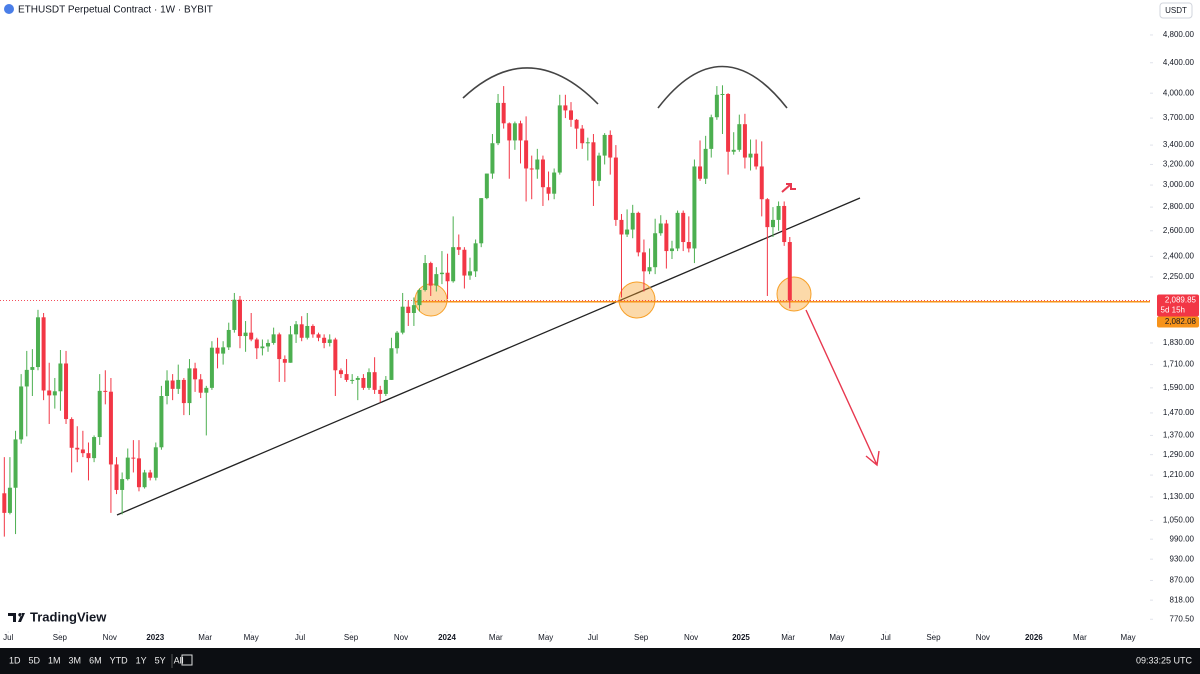  Describe the element at coordinates (1179, 496) in the screenshot. I see `y-tick-label: 1,130.00` at that location.